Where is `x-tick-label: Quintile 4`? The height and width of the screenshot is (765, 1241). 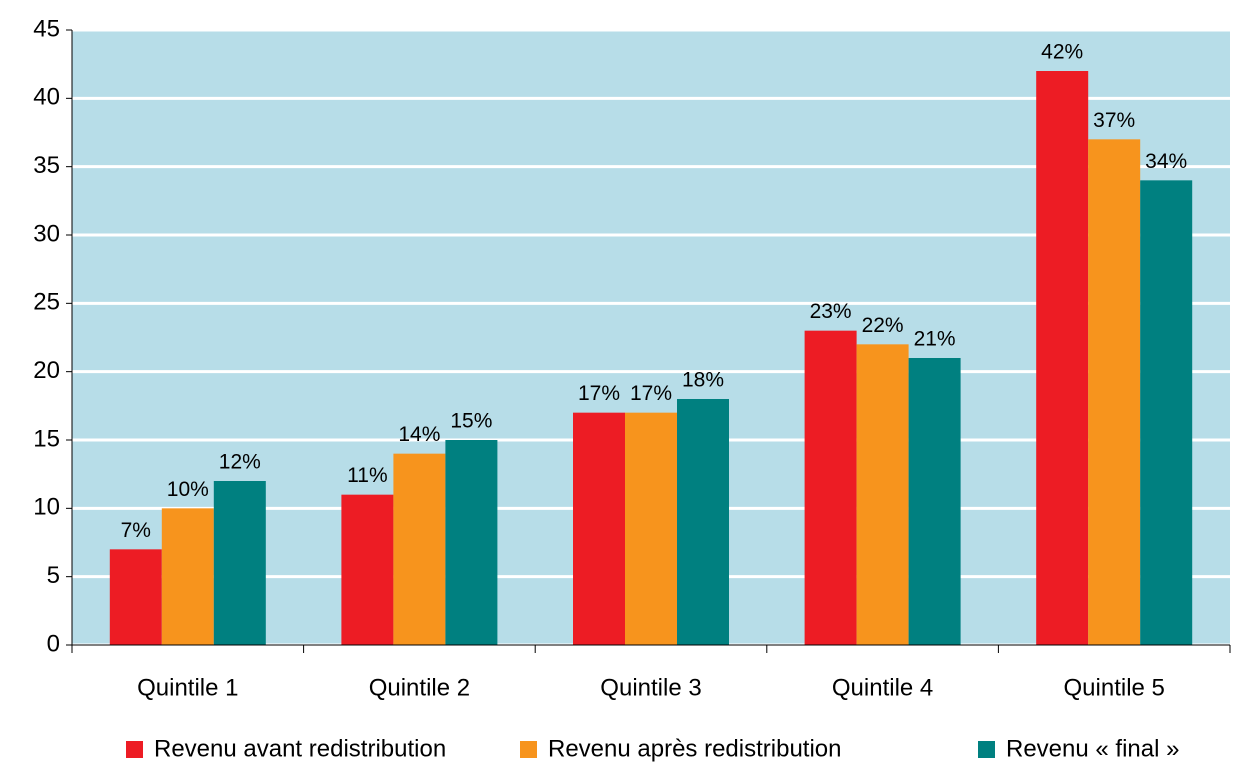 x-tick-label: Quintile 4 is located at coordinates (882, 687).